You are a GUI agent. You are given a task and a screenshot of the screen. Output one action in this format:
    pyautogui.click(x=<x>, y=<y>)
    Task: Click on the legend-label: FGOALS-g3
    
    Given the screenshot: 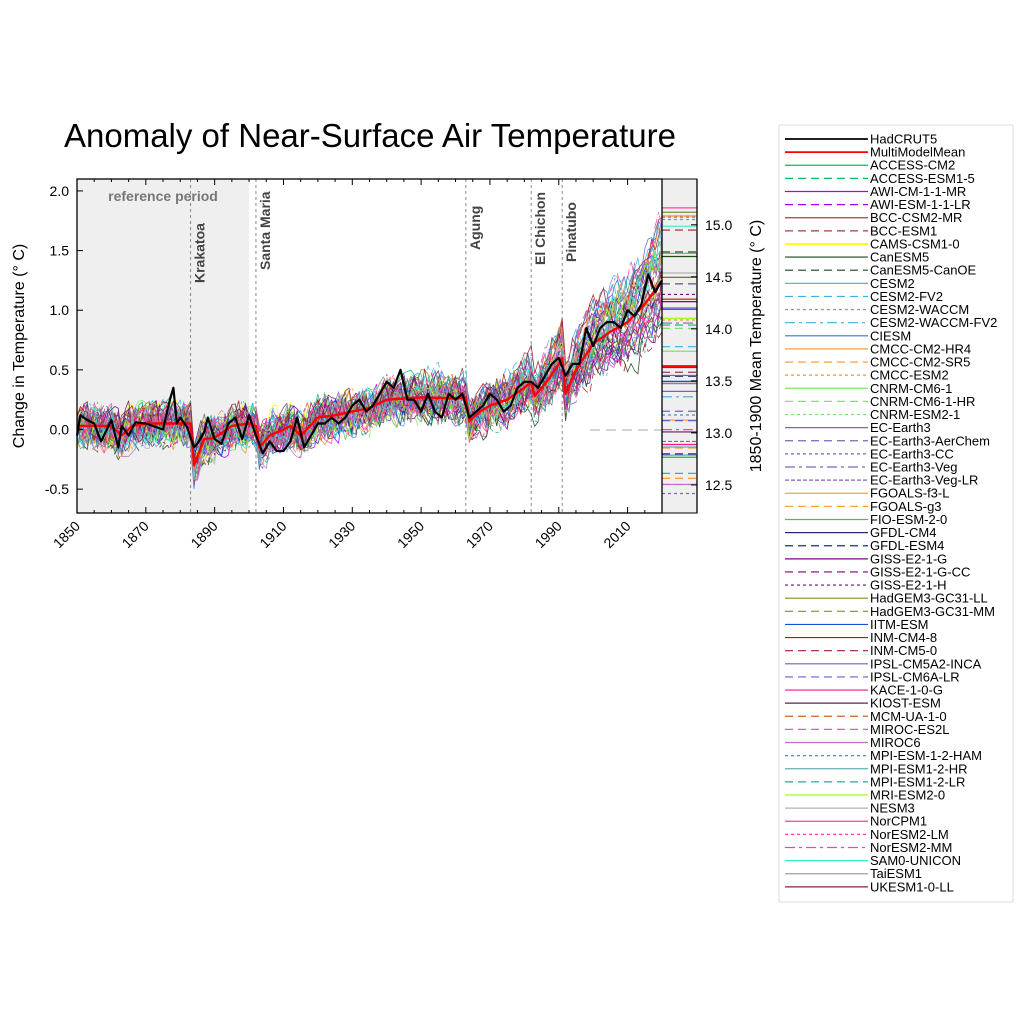 What is the action you would take?
    pyautogui.click(x=906, y=506)
    